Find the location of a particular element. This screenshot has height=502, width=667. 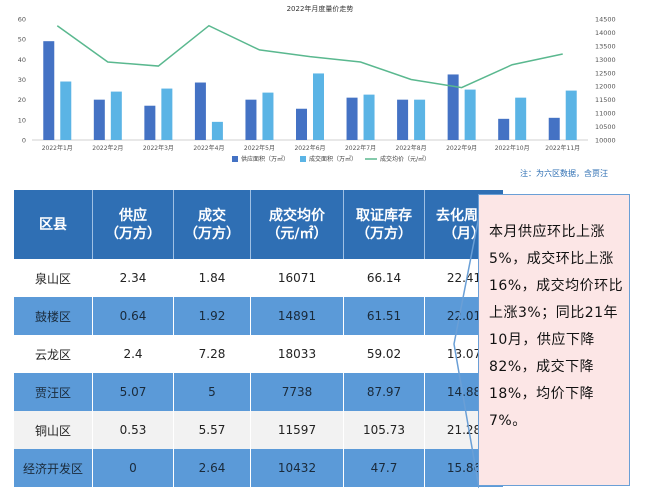

x-tick-label: 2022年10月 is located at coordinates (512, 148).